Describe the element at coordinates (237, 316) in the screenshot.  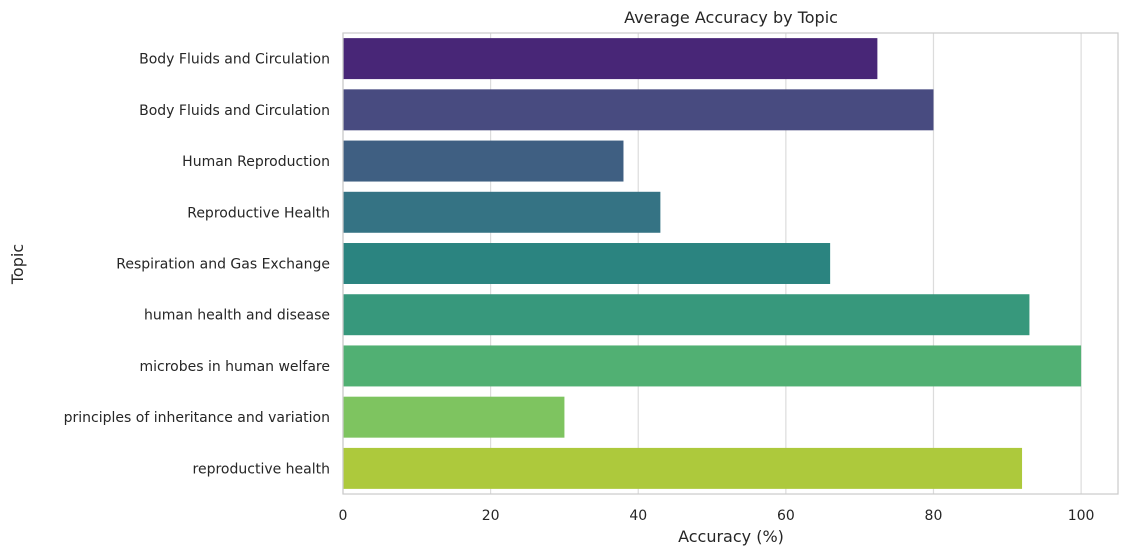
I see `y-tick-label-5: human health and disease` at that location.